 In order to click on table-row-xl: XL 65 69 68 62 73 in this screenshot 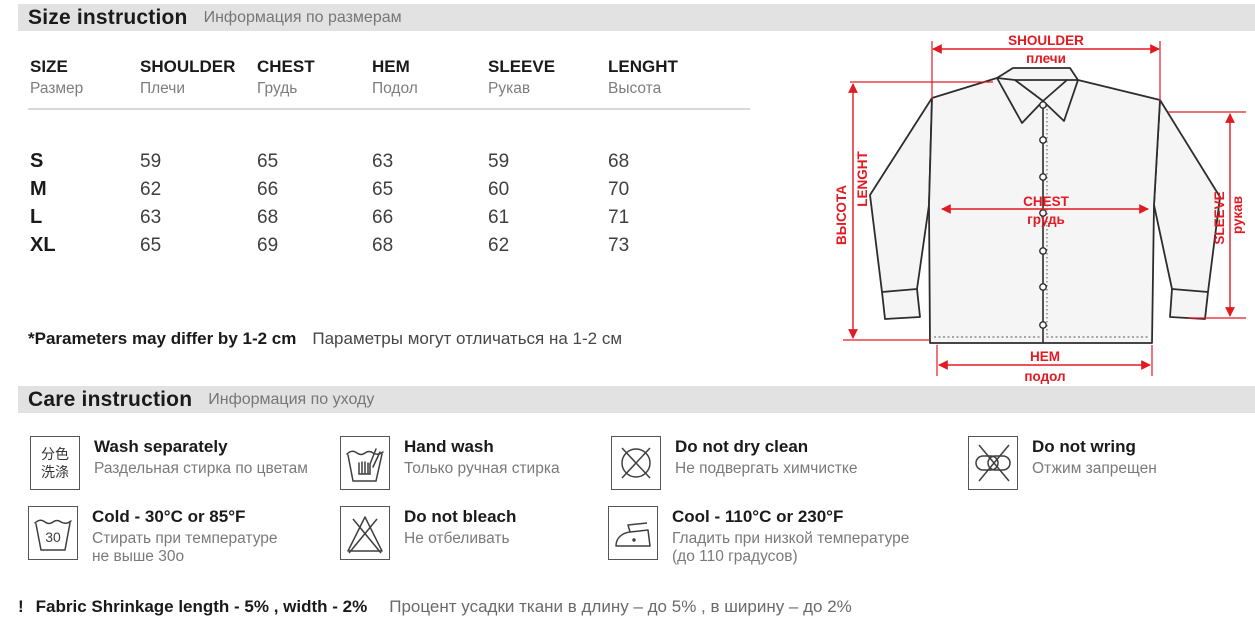, I will do `click(390, 248)`.